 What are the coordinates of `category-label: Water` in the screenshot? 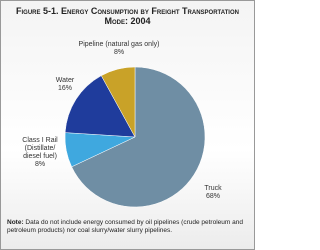 It's located at (65, 80).